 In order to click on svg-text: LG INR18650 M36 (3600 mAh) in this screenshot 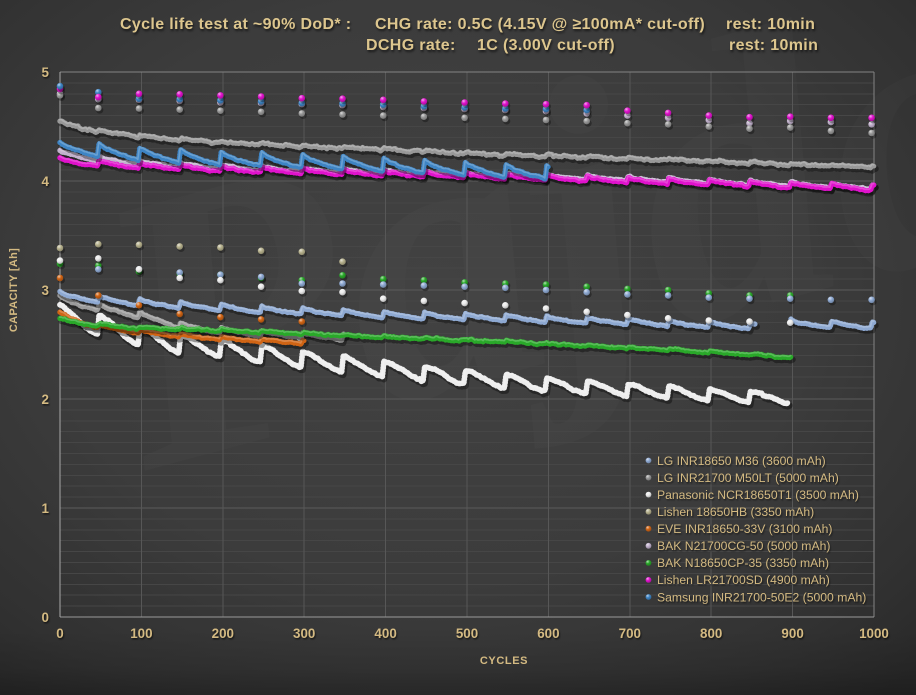, I will do `click(741, 461)`.